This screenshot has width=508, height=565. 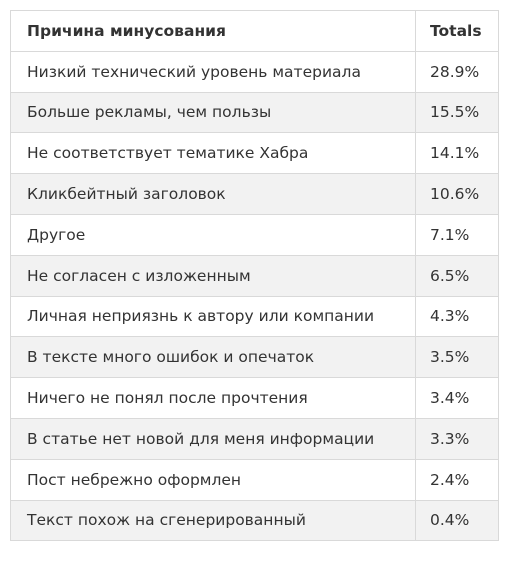 I want to click on table-header: Причина минусования Totals, so click(x=254, y=31).